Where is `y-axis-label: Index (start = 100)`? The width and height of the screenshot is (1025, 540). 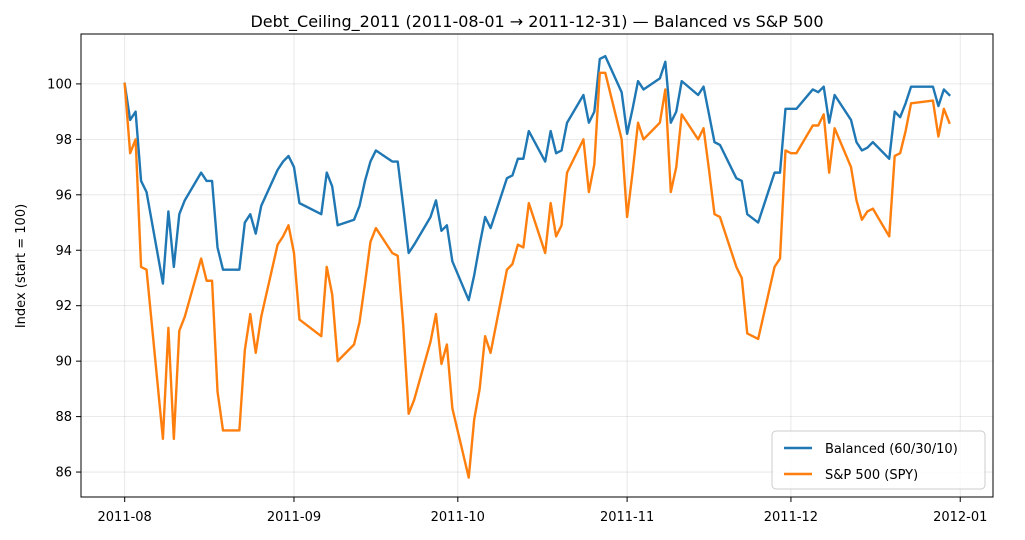
y-axis-label: Index (start = 100) is located at coordinates (21, 266).